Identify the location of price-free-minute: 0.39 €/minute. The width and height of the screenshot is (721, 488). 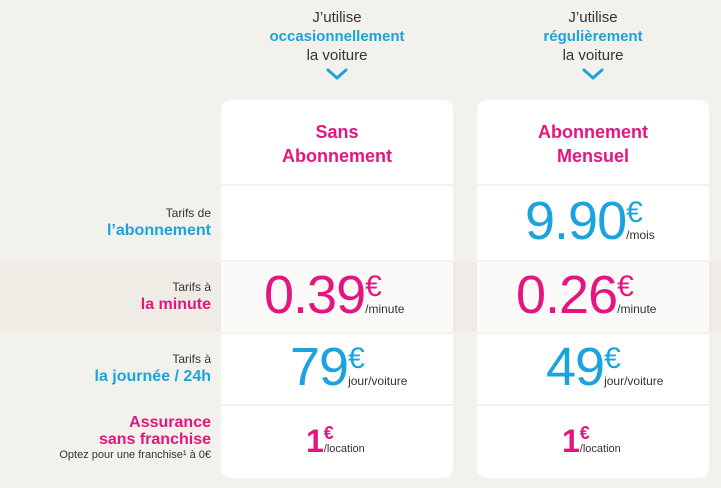
(334, 295).